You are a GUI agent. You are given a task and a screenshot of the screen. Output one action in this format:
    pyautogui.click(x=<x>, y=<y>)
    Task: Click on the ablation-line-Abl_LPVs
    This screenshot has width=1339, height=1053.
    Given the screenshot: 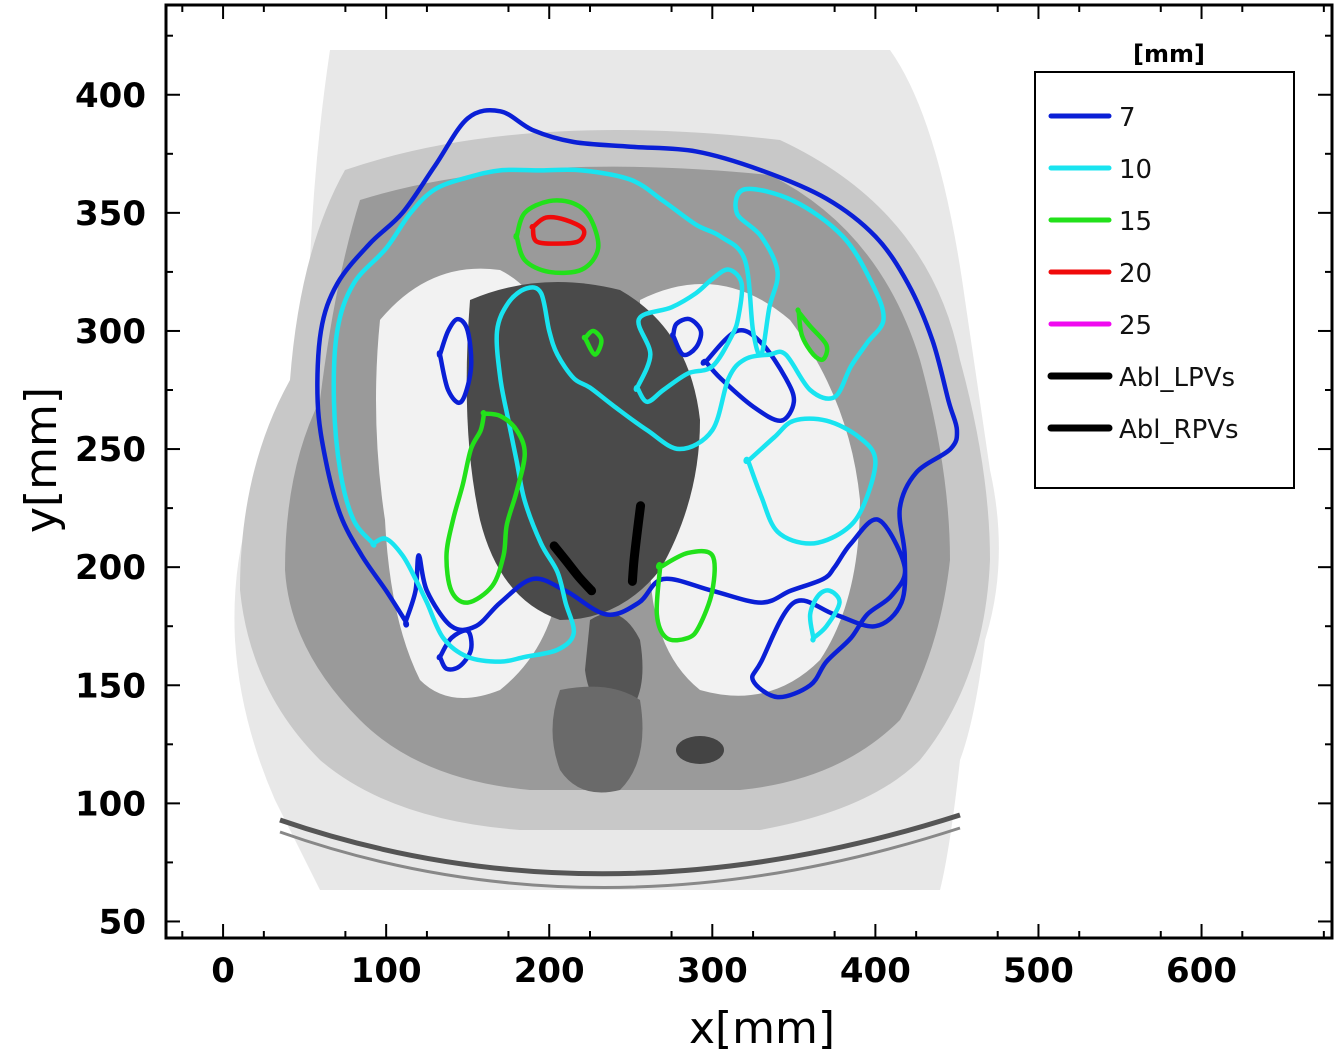 What is the action you would take?
    pyautogui.click(x=573, y=568)
    